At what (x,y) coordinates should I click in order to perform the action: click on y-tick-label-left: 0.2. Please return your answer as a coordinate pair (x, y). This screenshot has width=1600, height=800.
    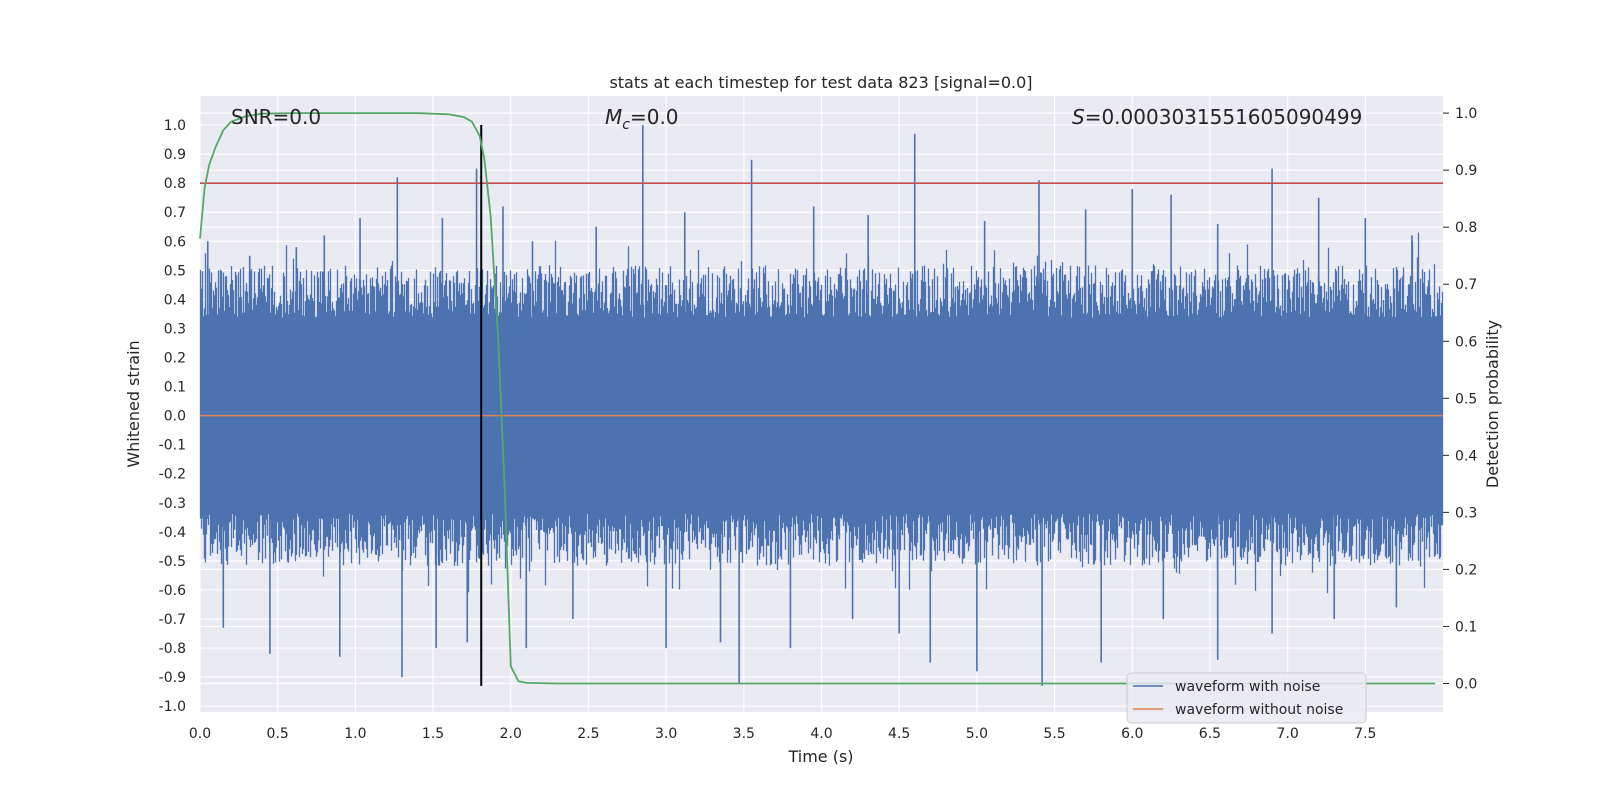
    Looking at the image, I should click on (175, 359).